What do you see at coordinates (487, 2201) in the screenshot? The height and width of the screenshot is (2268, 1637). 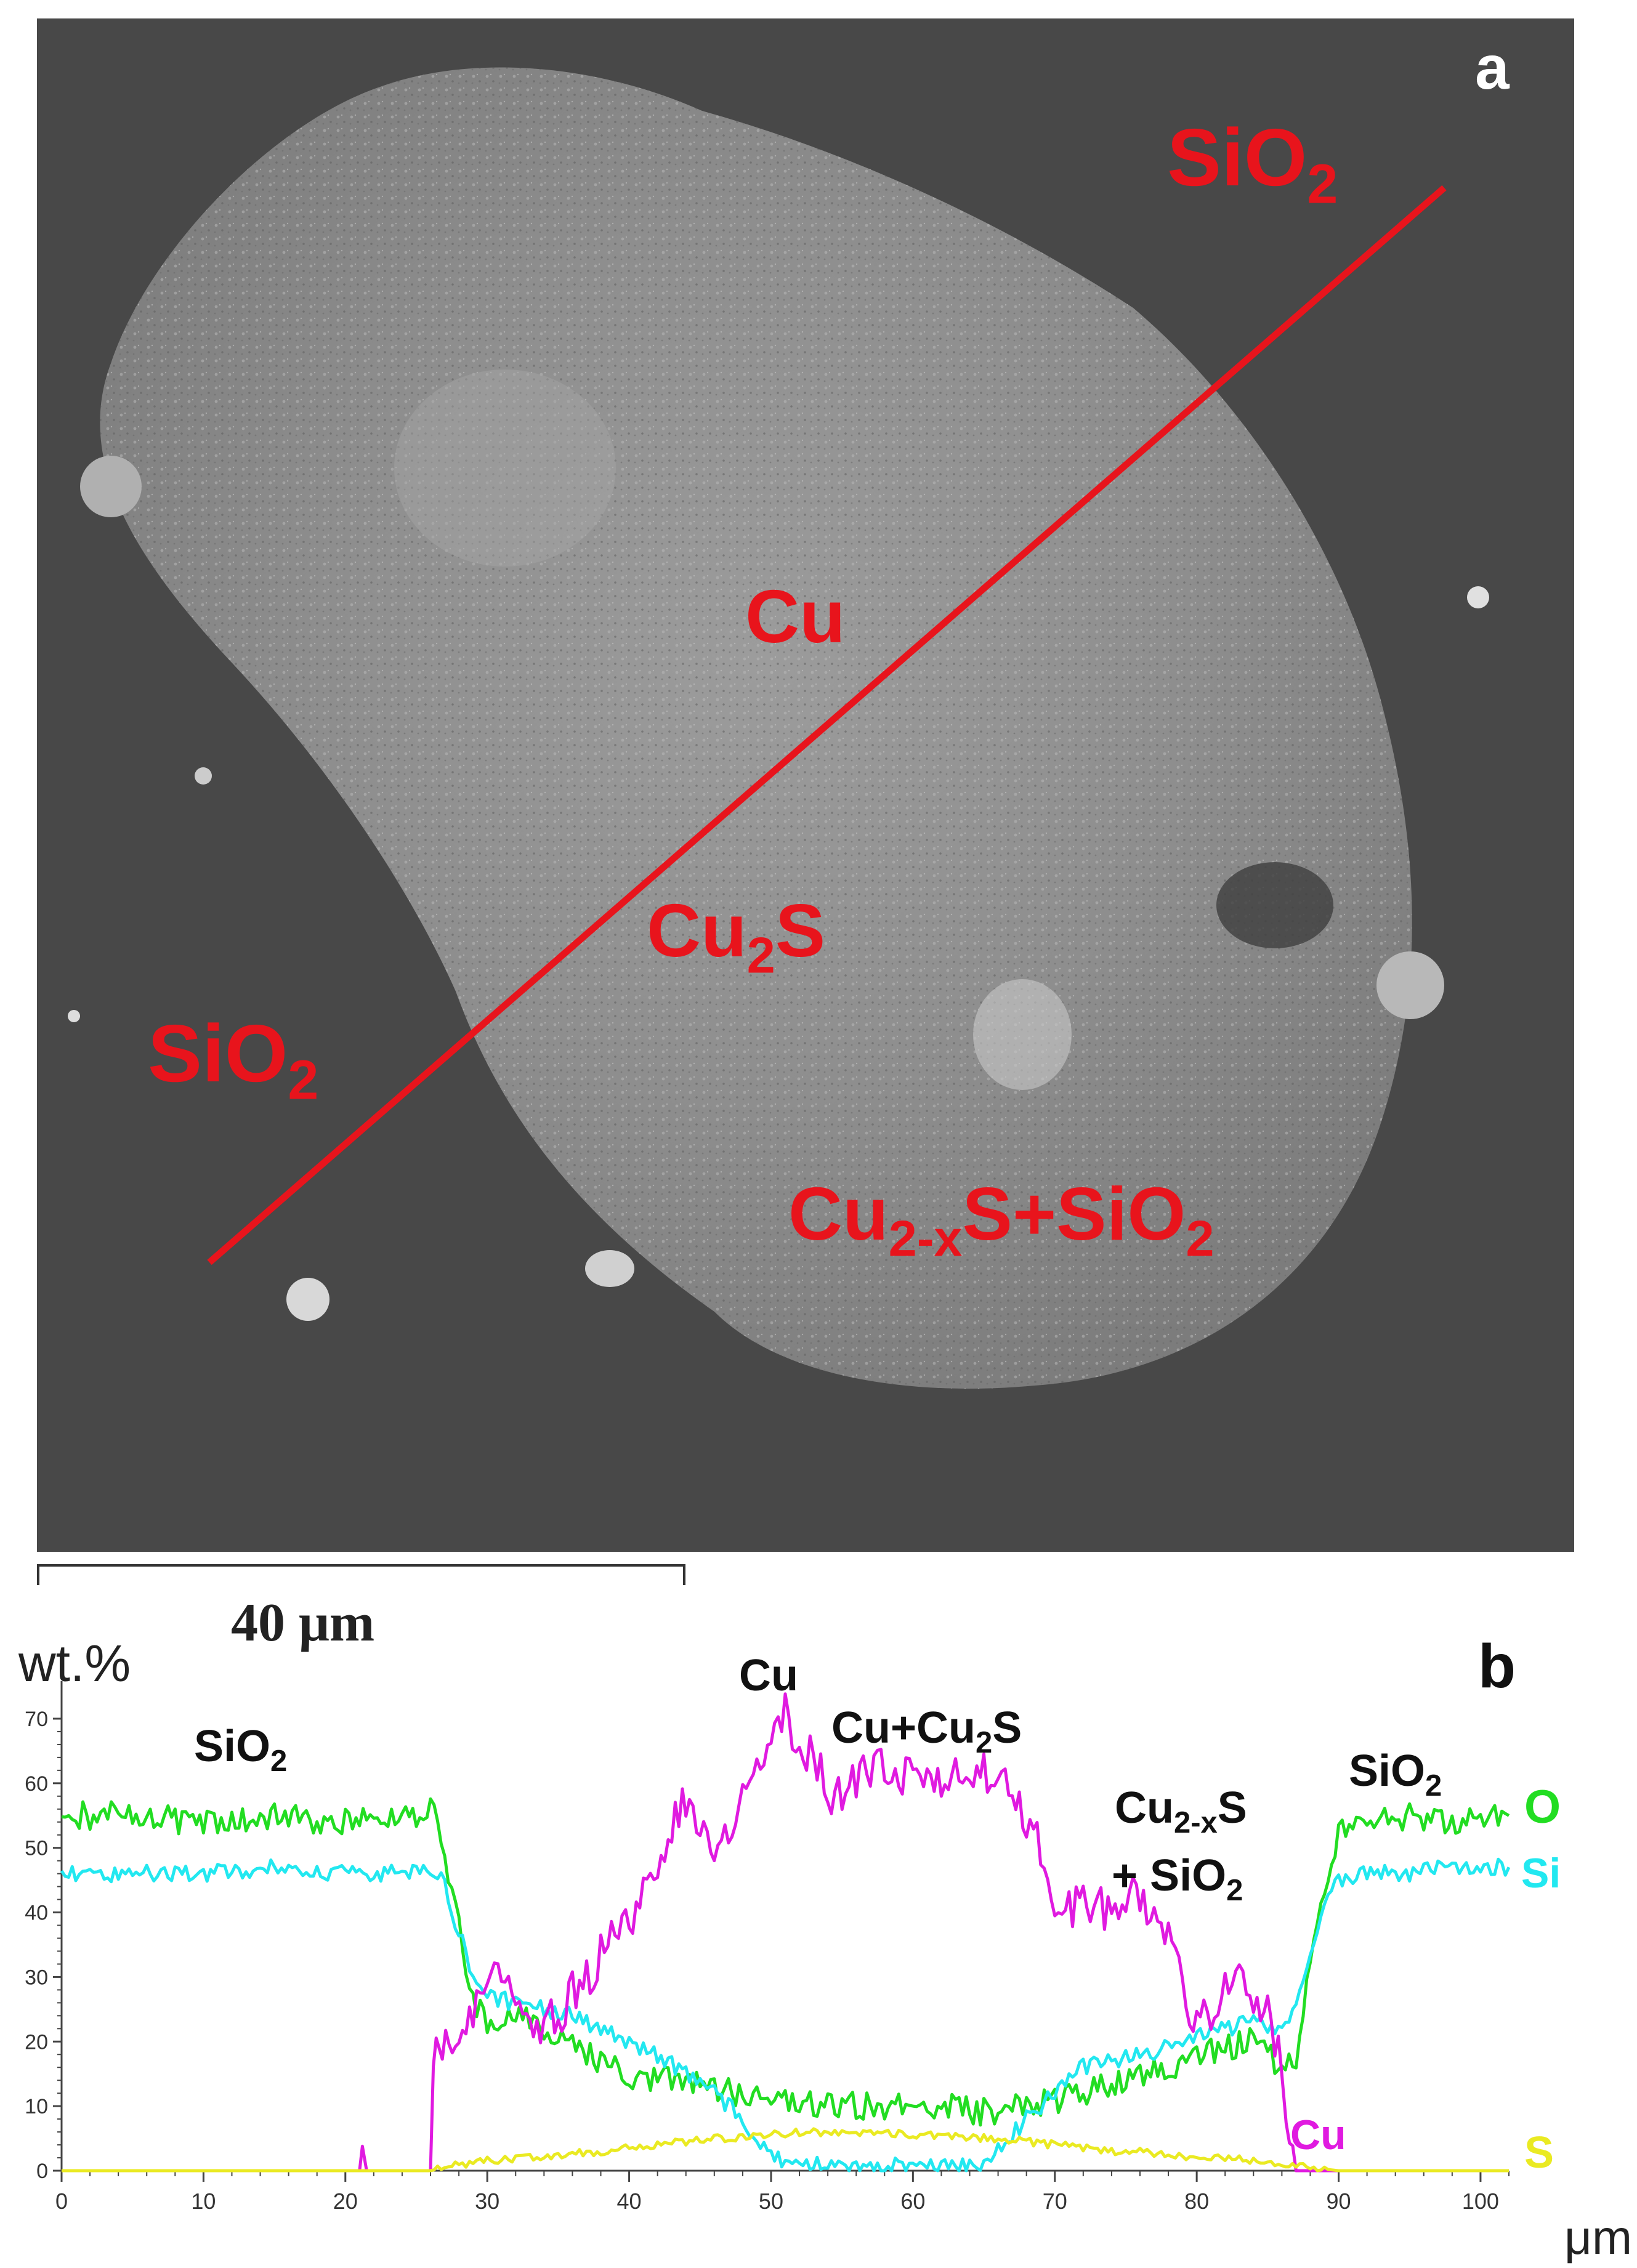 I see `x-tick-label: 30` at bounding box center [487, 2201].